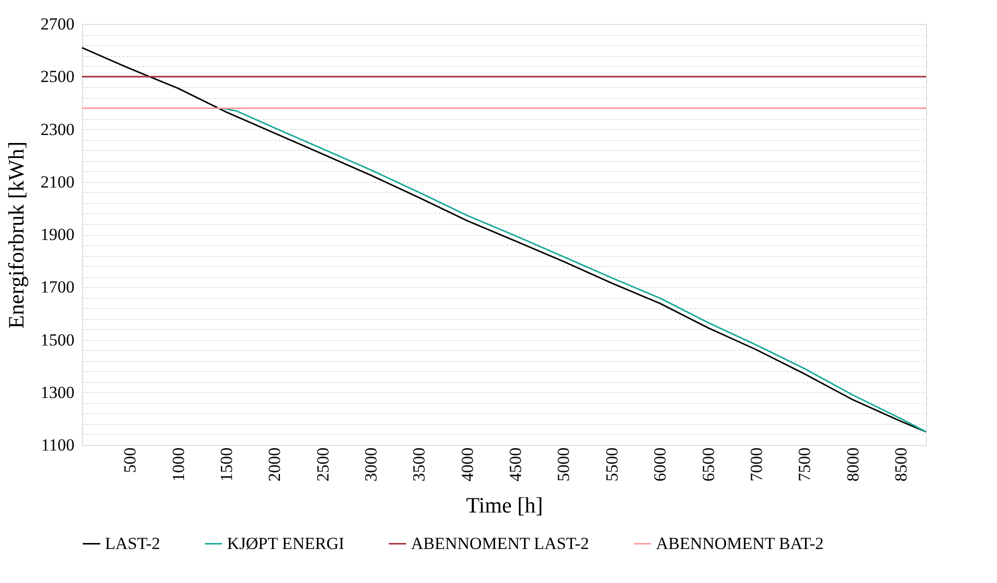 The height and width of the screenshot is (583, 997). What do you see at coordinates (16, 235) in the screenshot?
I see `y-axis-title: Energiforbruk [kWh]` at bounding box center [16, 235].